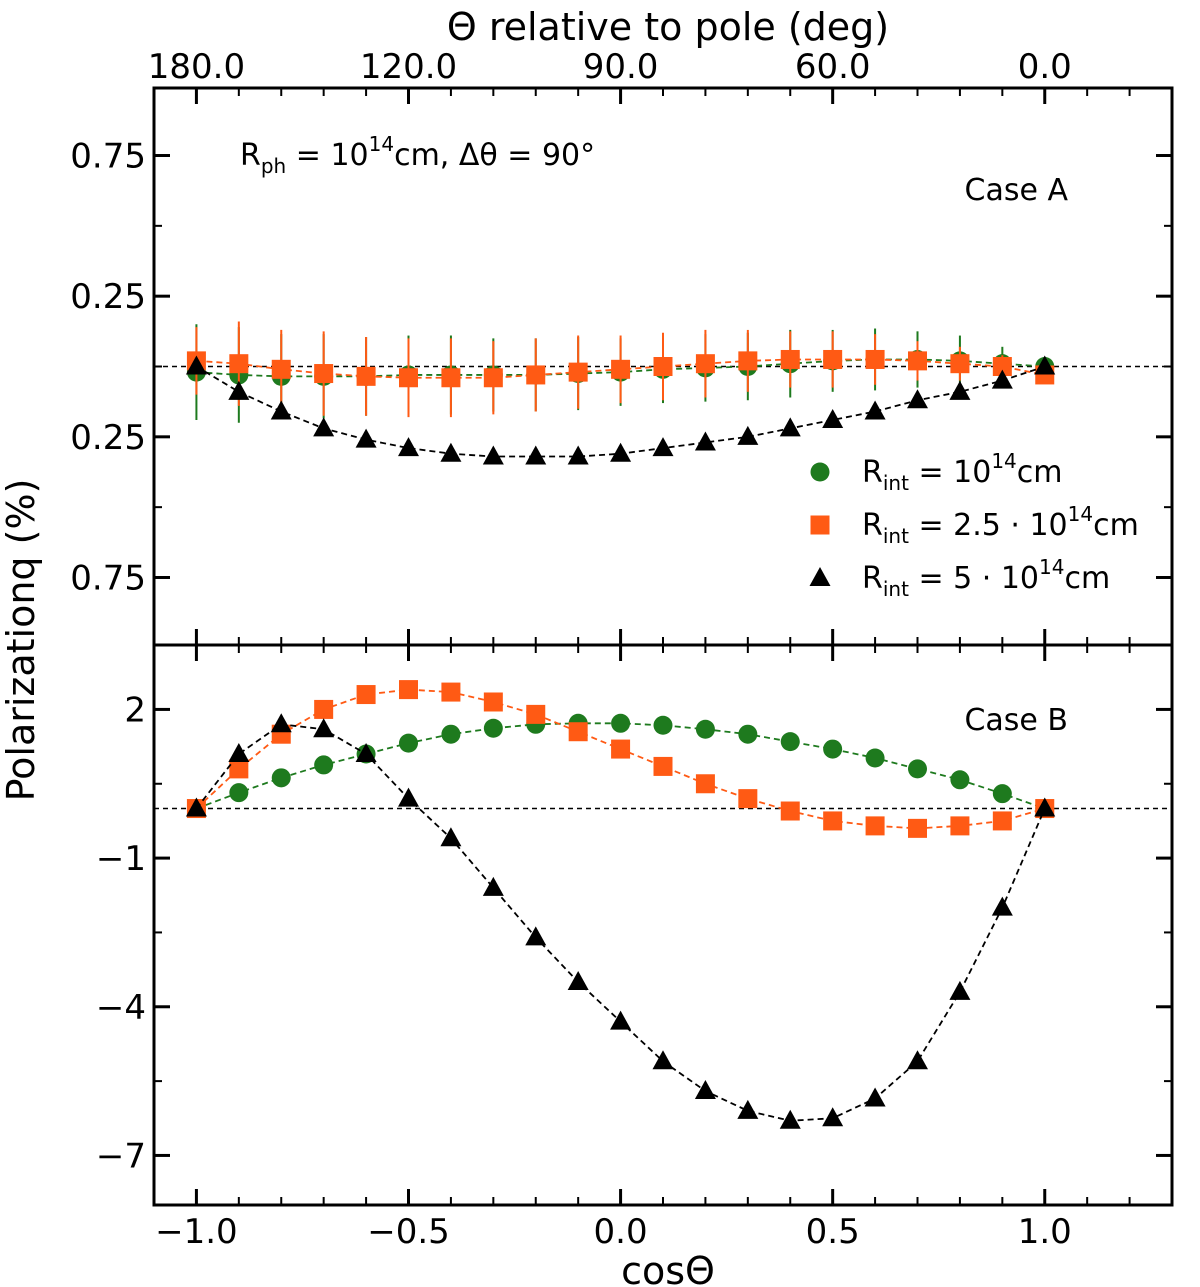  Describe the element at coordinates (668, 1268) in the screenshot. I see `x-axis-label: cosΘ` at that location.